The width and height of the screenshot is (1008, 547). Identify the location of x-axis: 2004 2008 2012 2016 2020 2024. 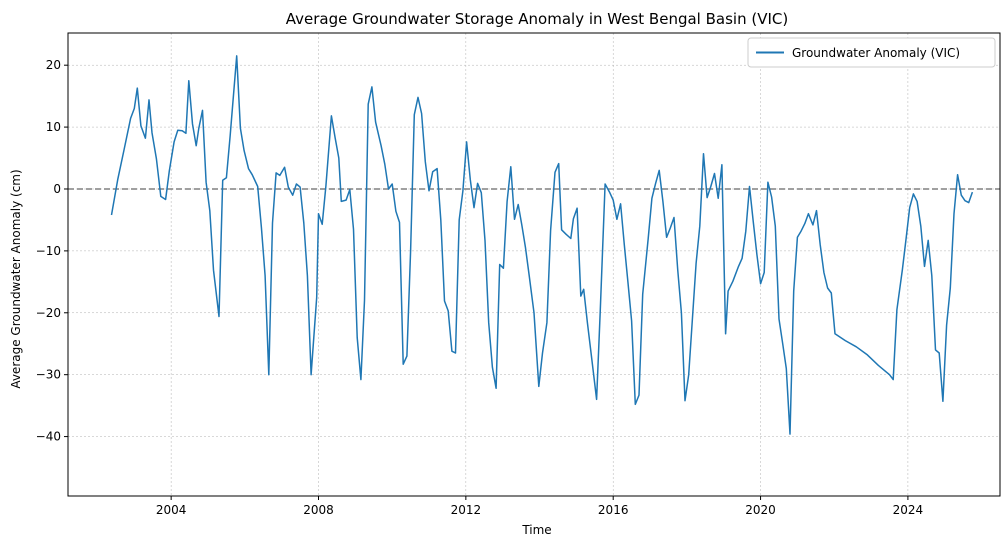
(539, 506).